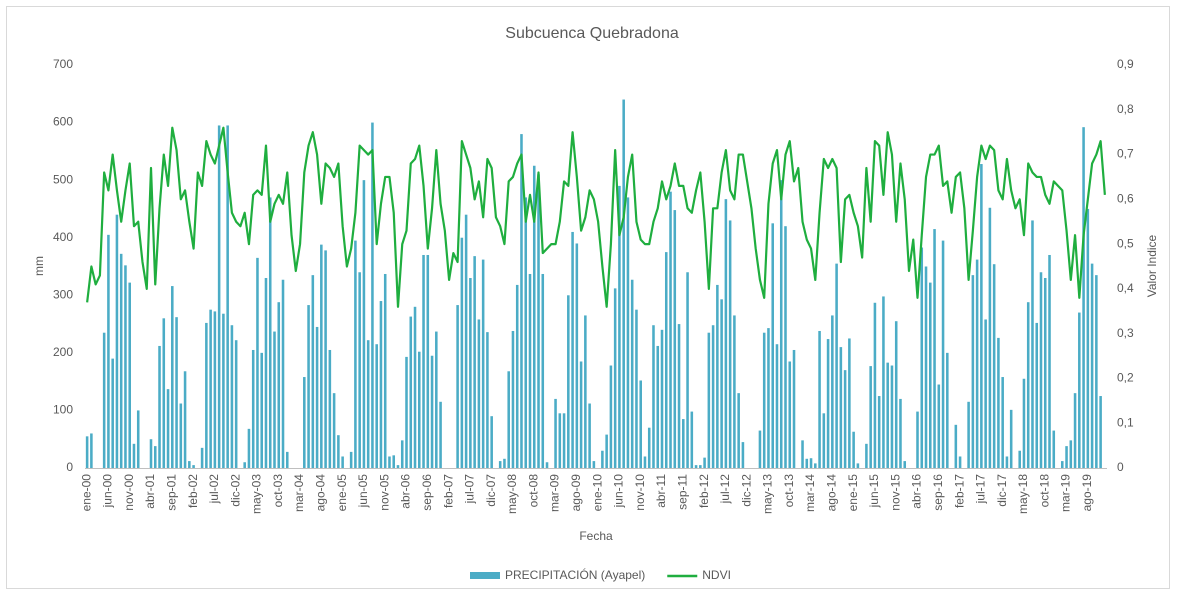 This screenshot has width=1178, height=595. What do you see at coordinates (406, 491) in the screenshot?
I see `x-tick-label: abr-06` at bounding box center [406, 491].